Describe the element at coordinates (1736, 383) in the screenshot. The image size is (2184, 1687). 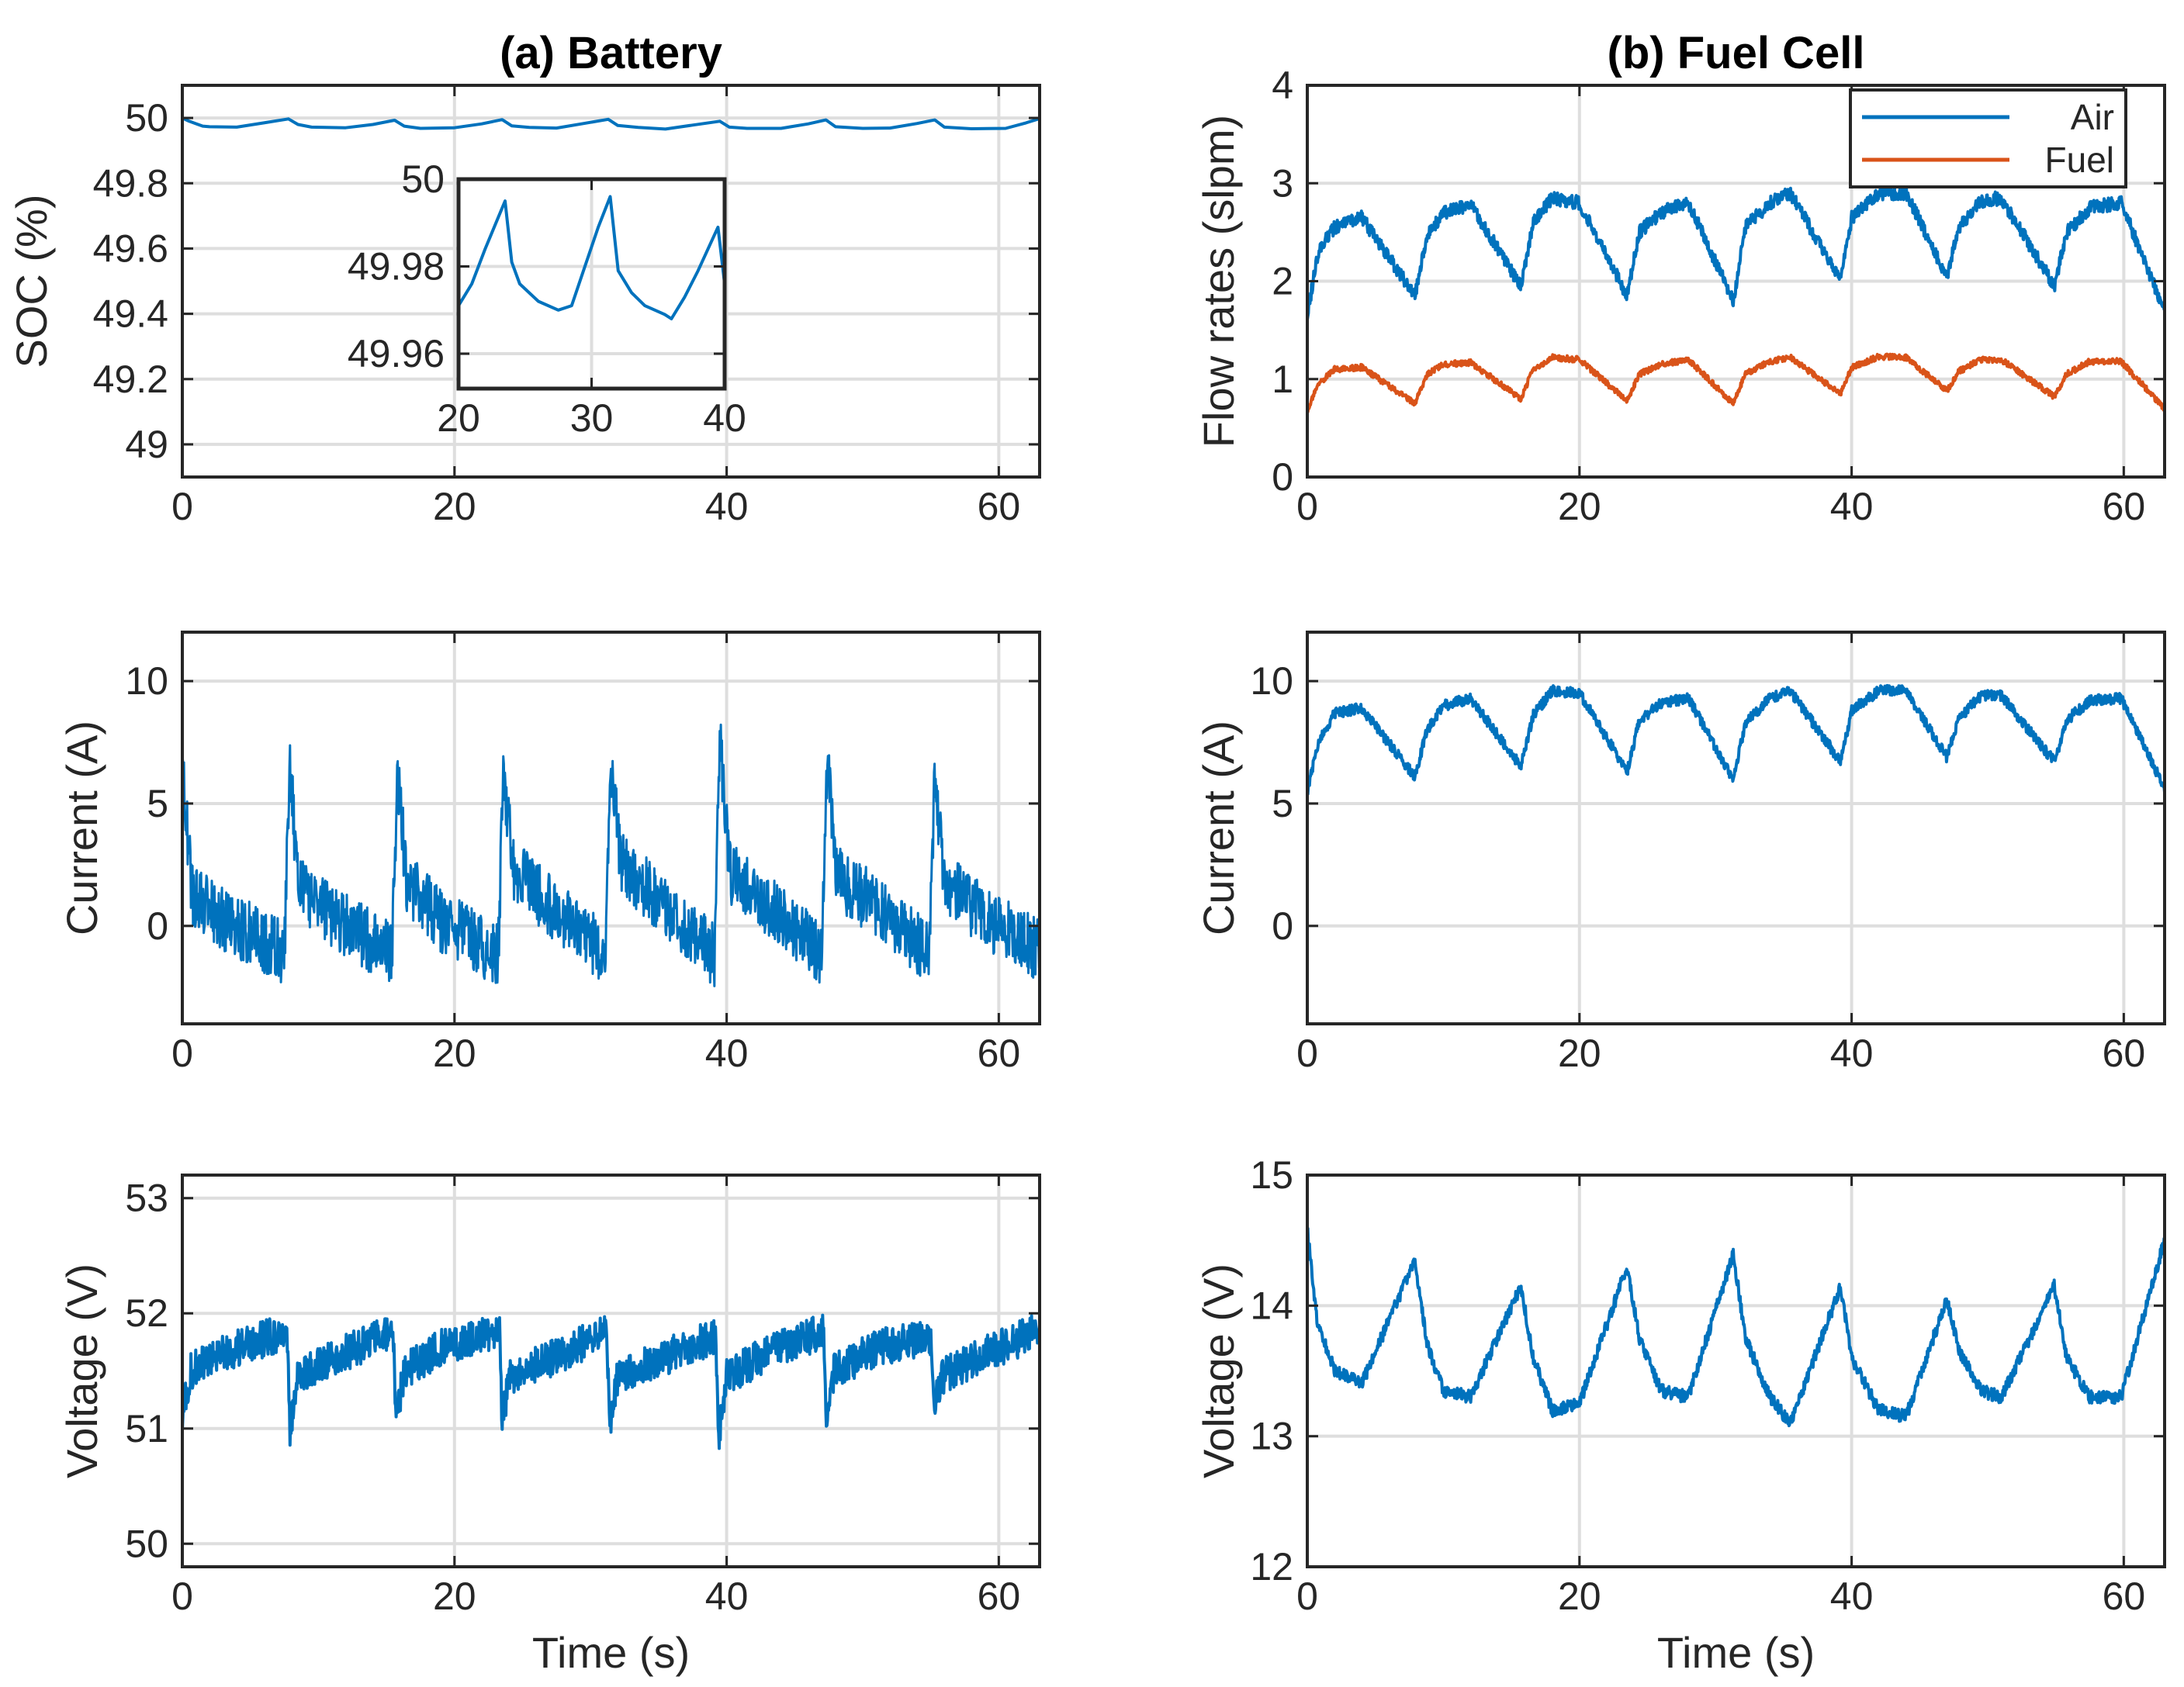
I see `series-line-fuel` at that location.